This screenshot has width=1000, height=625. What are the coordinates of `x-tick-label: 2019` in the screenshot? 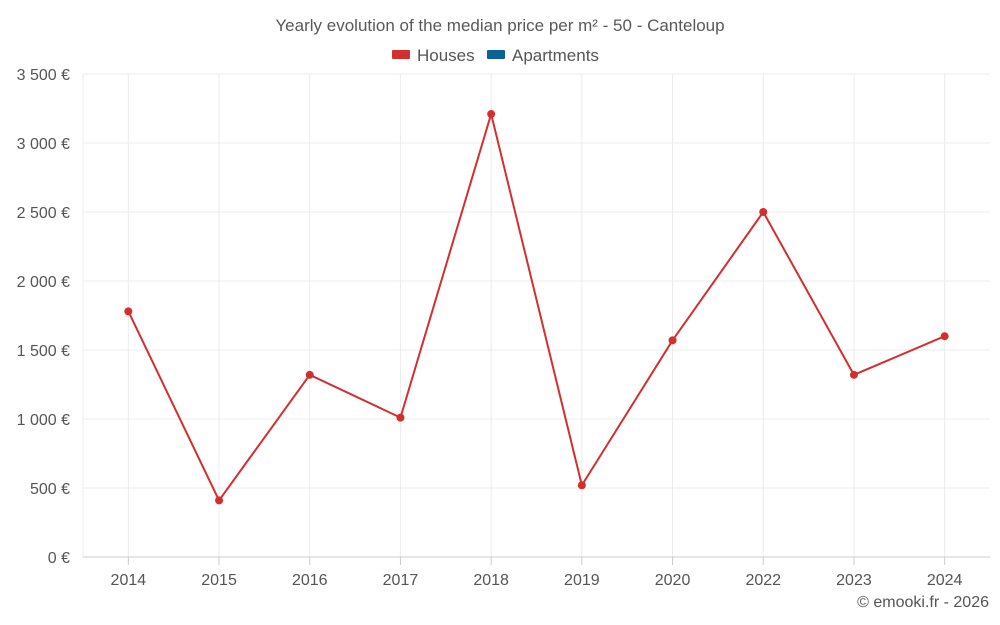 It's located at (582, 580).